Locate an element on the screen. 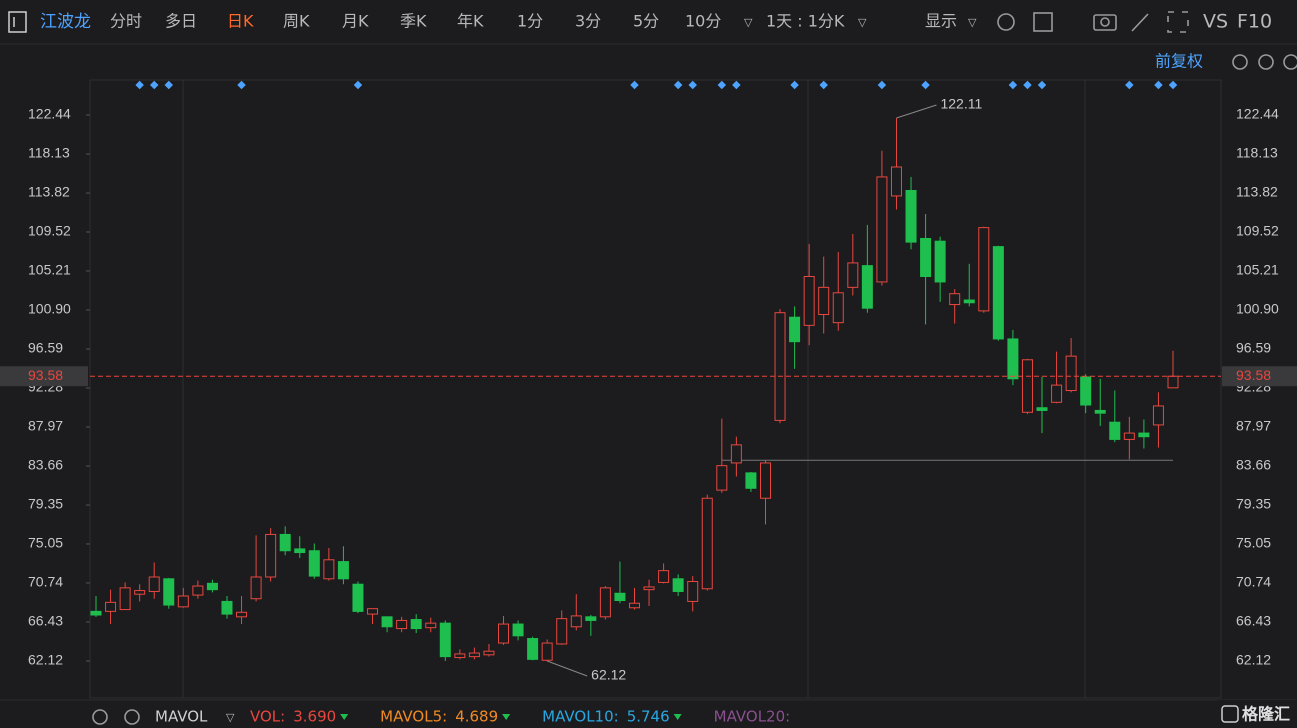 The height and width of the screenshot is (728, 1297). watermark: 格隆汇 is located at coordinates (1266, 714).